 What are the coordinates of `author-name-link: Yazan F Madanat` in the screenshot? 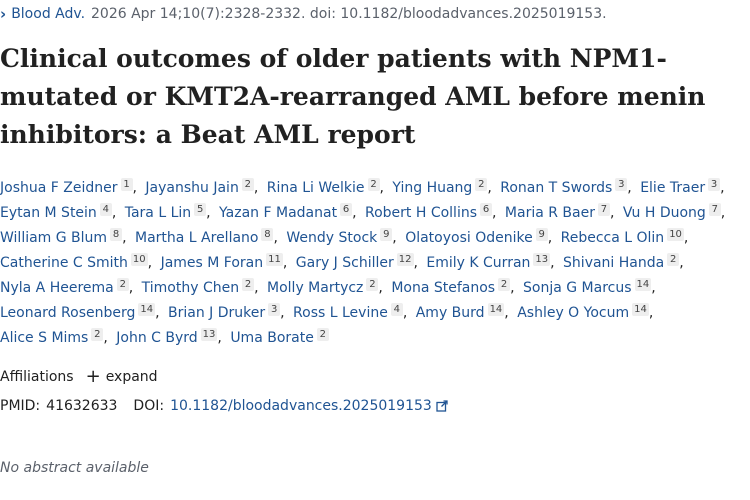 It's located at (278, 213).